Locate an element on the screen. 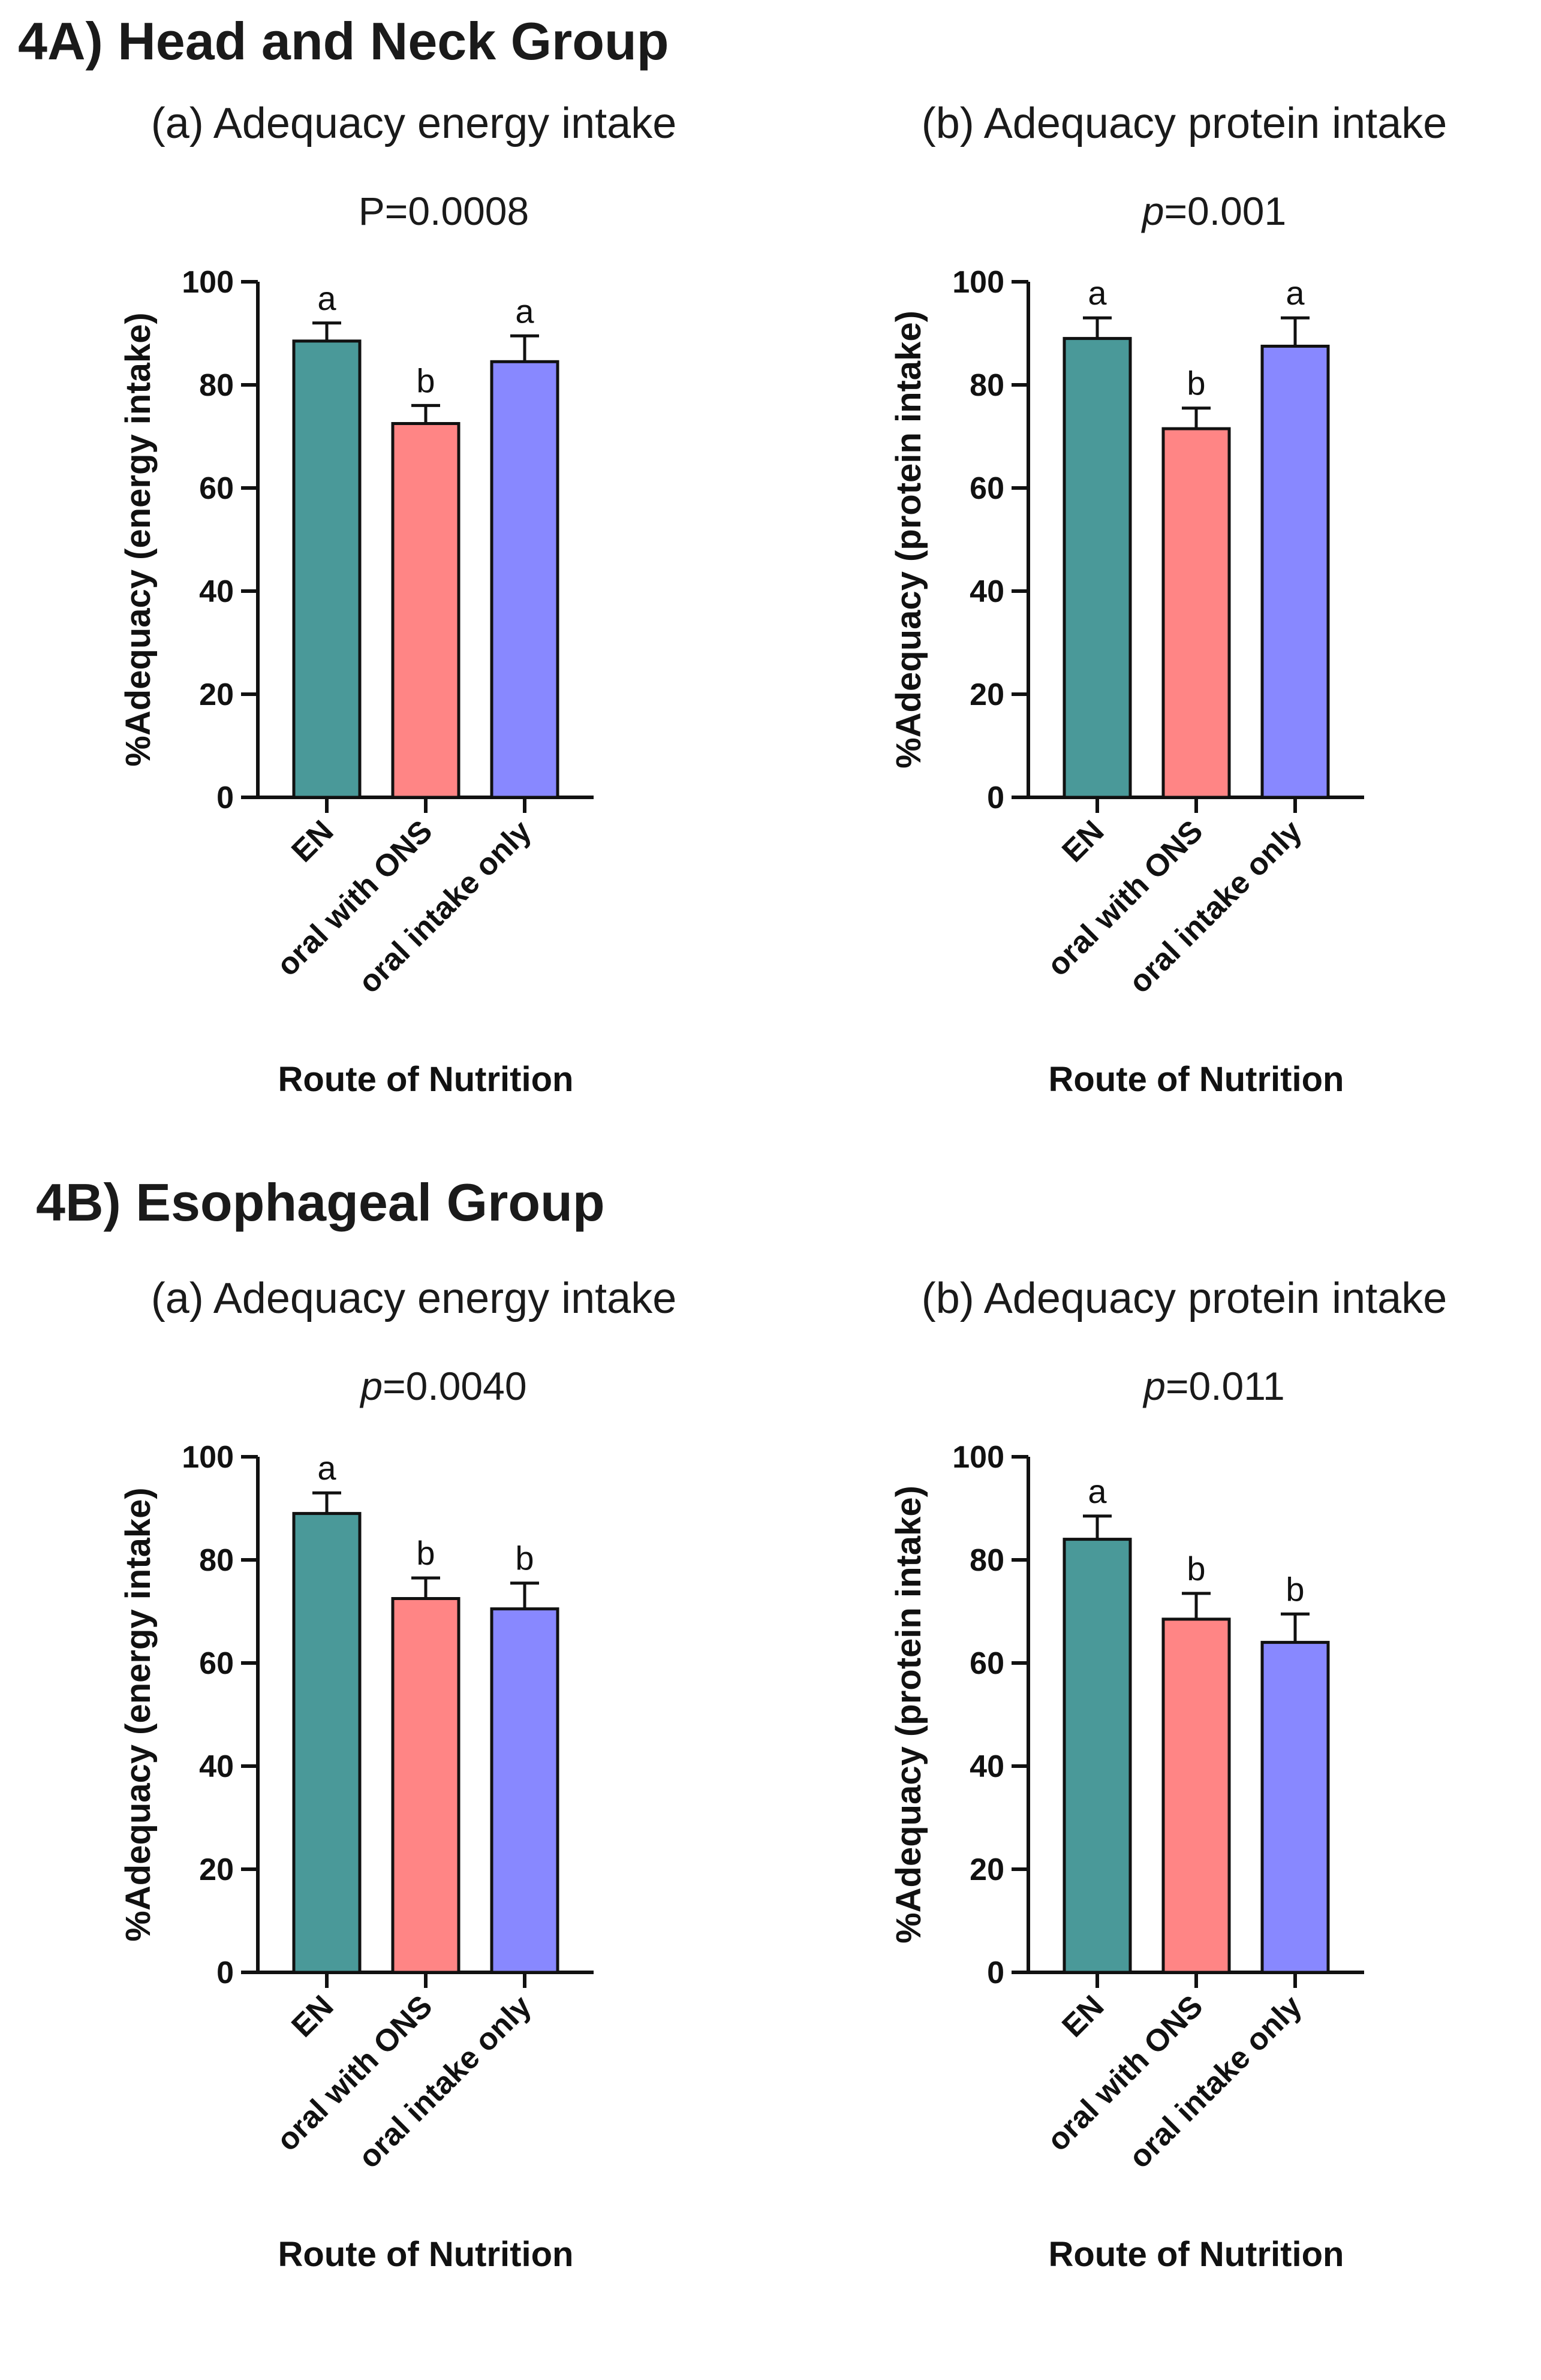 The height and width of the screenshot is (2380, 1541). p-value-annotation: P=0.0008 is located at coordinates (444, 211).